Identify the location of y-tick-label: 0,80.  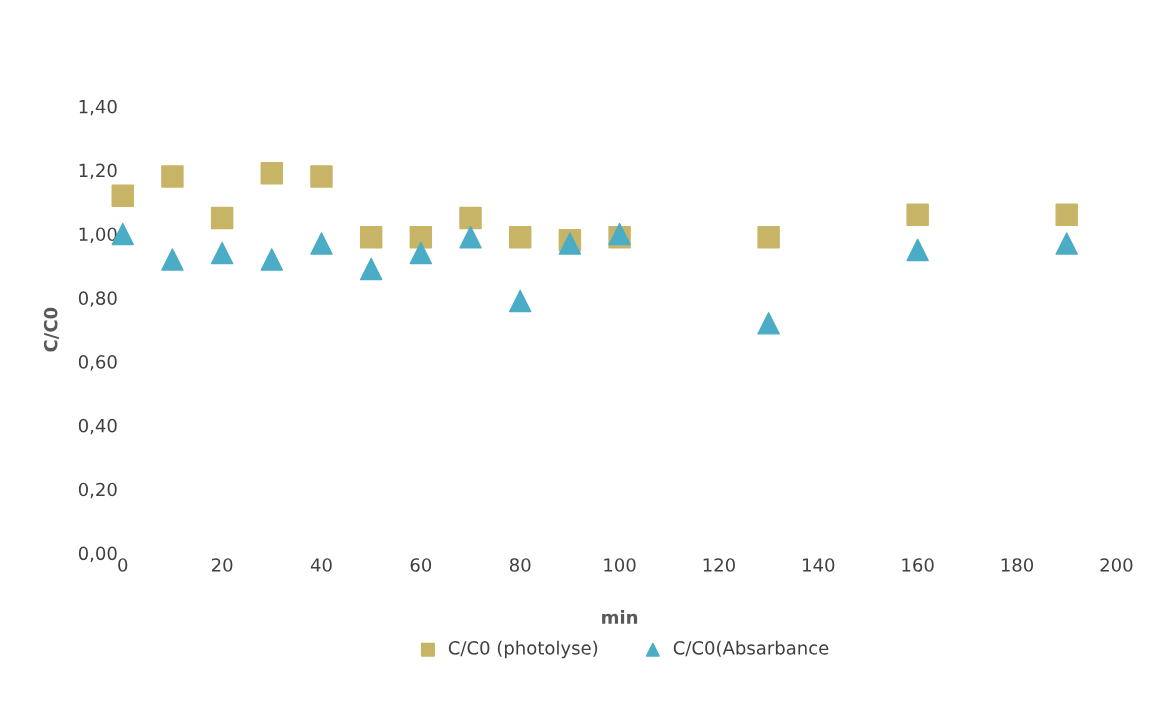
(97, 299).